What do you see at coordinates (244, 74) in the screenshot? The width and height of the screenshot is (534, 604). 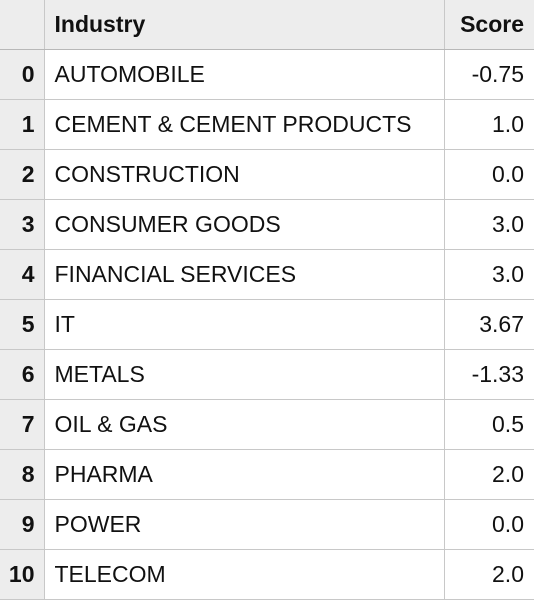 I see `industry-cell: AUTOMOBILE` at bounding box center [244, 74].